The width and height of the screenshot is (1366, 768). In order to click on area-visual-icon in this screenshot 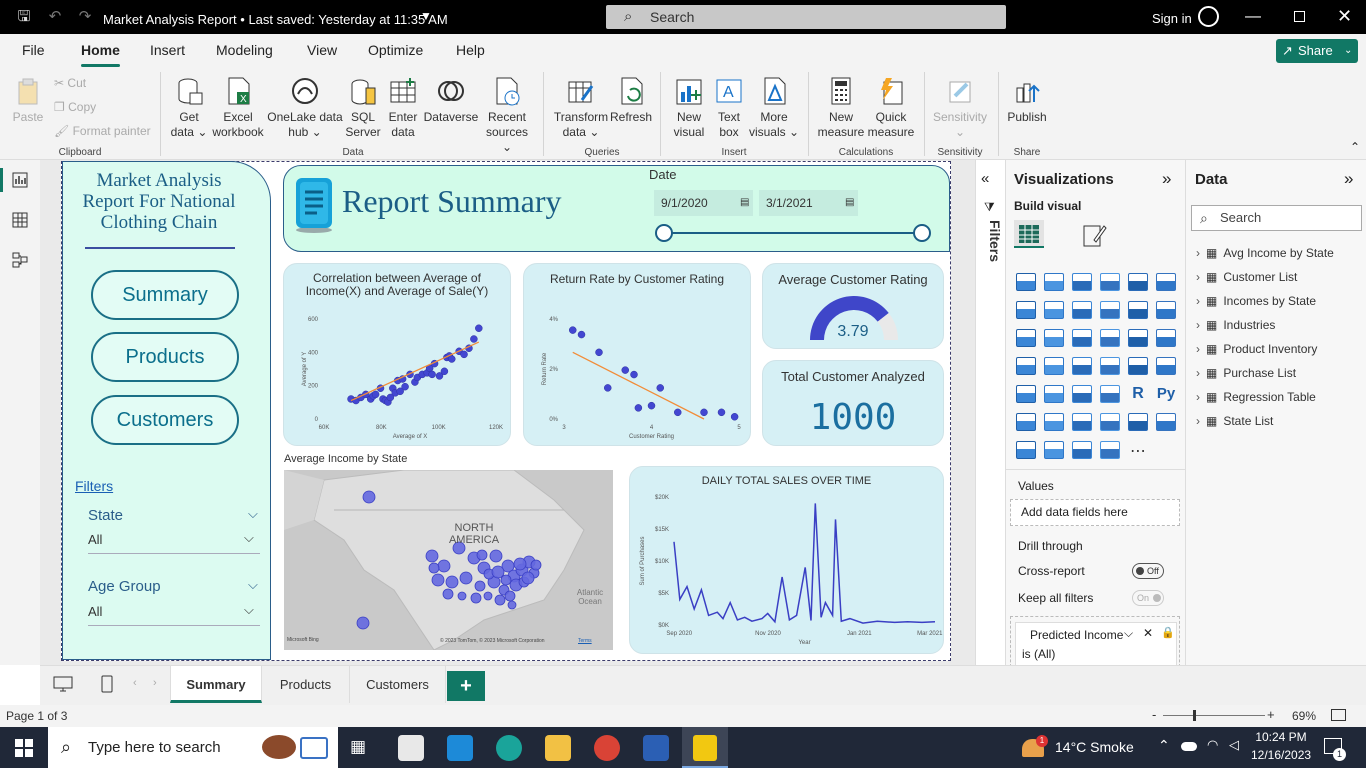, I will do `click(1054, 310)`.